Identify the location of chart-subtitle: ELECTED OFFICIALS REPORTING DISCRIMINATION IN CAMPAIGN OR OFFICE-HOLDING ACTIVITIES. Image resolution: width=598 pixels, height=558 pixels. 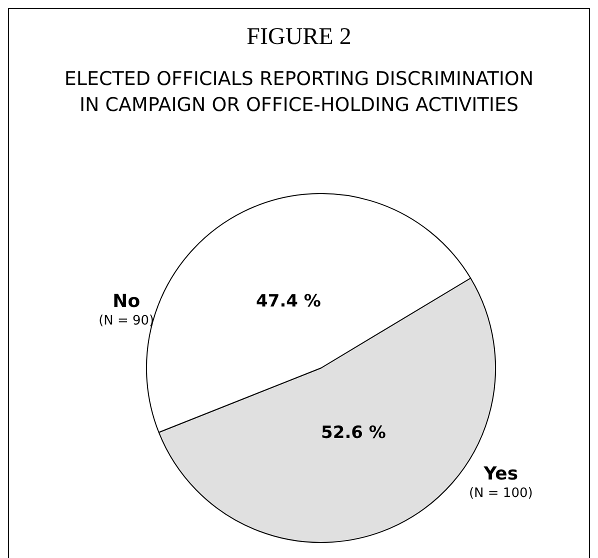
(299, 92).